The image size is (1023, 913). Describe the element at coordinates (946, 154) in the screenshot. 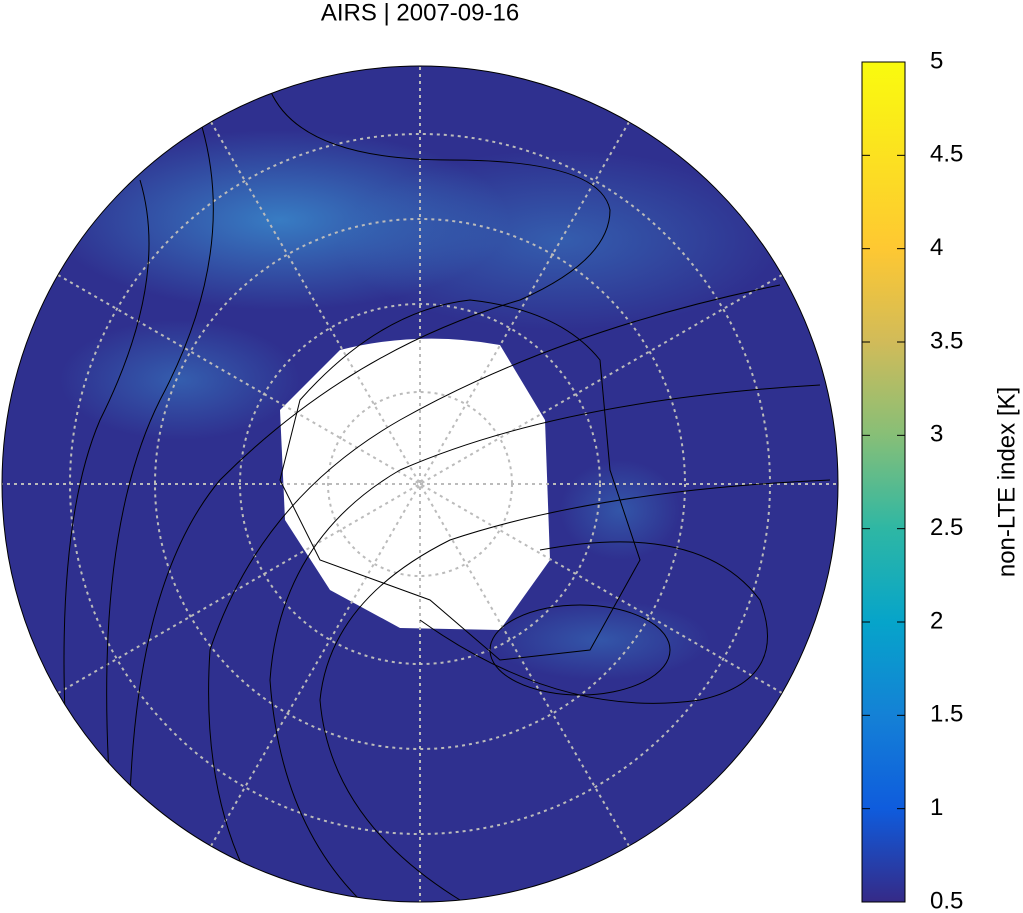

I see `colorbar-tick-label: 4.5` at that location.